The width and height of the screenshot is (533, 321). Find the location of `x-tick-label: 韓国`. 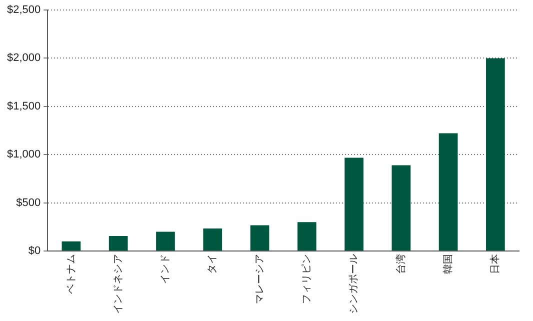

x-tick-label: 韓国 is located at coordinates (448, 264).